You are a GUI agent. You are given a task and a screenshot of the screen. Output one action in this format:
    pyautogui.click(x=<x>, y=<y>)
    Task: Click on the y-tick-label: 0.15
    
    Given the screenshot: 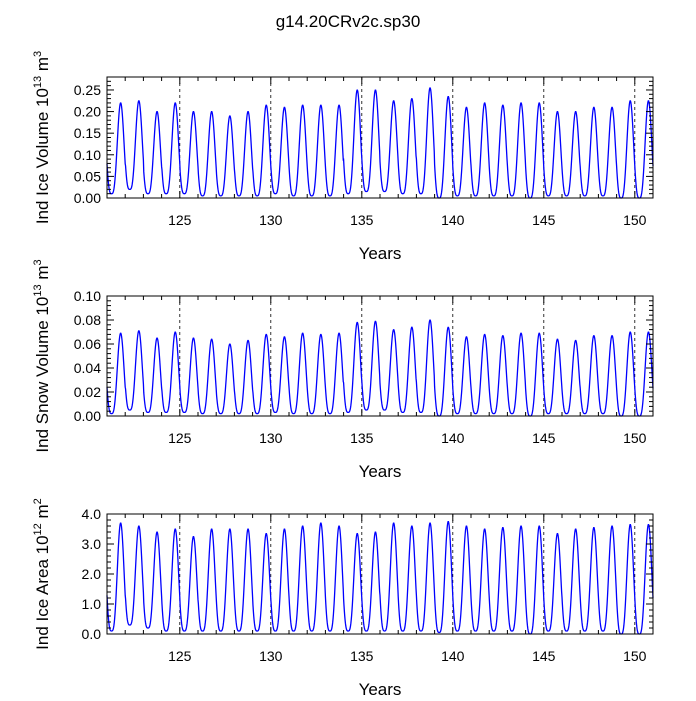 What is the action you would take?
    pyautogui.click(x=87, y=133)
    